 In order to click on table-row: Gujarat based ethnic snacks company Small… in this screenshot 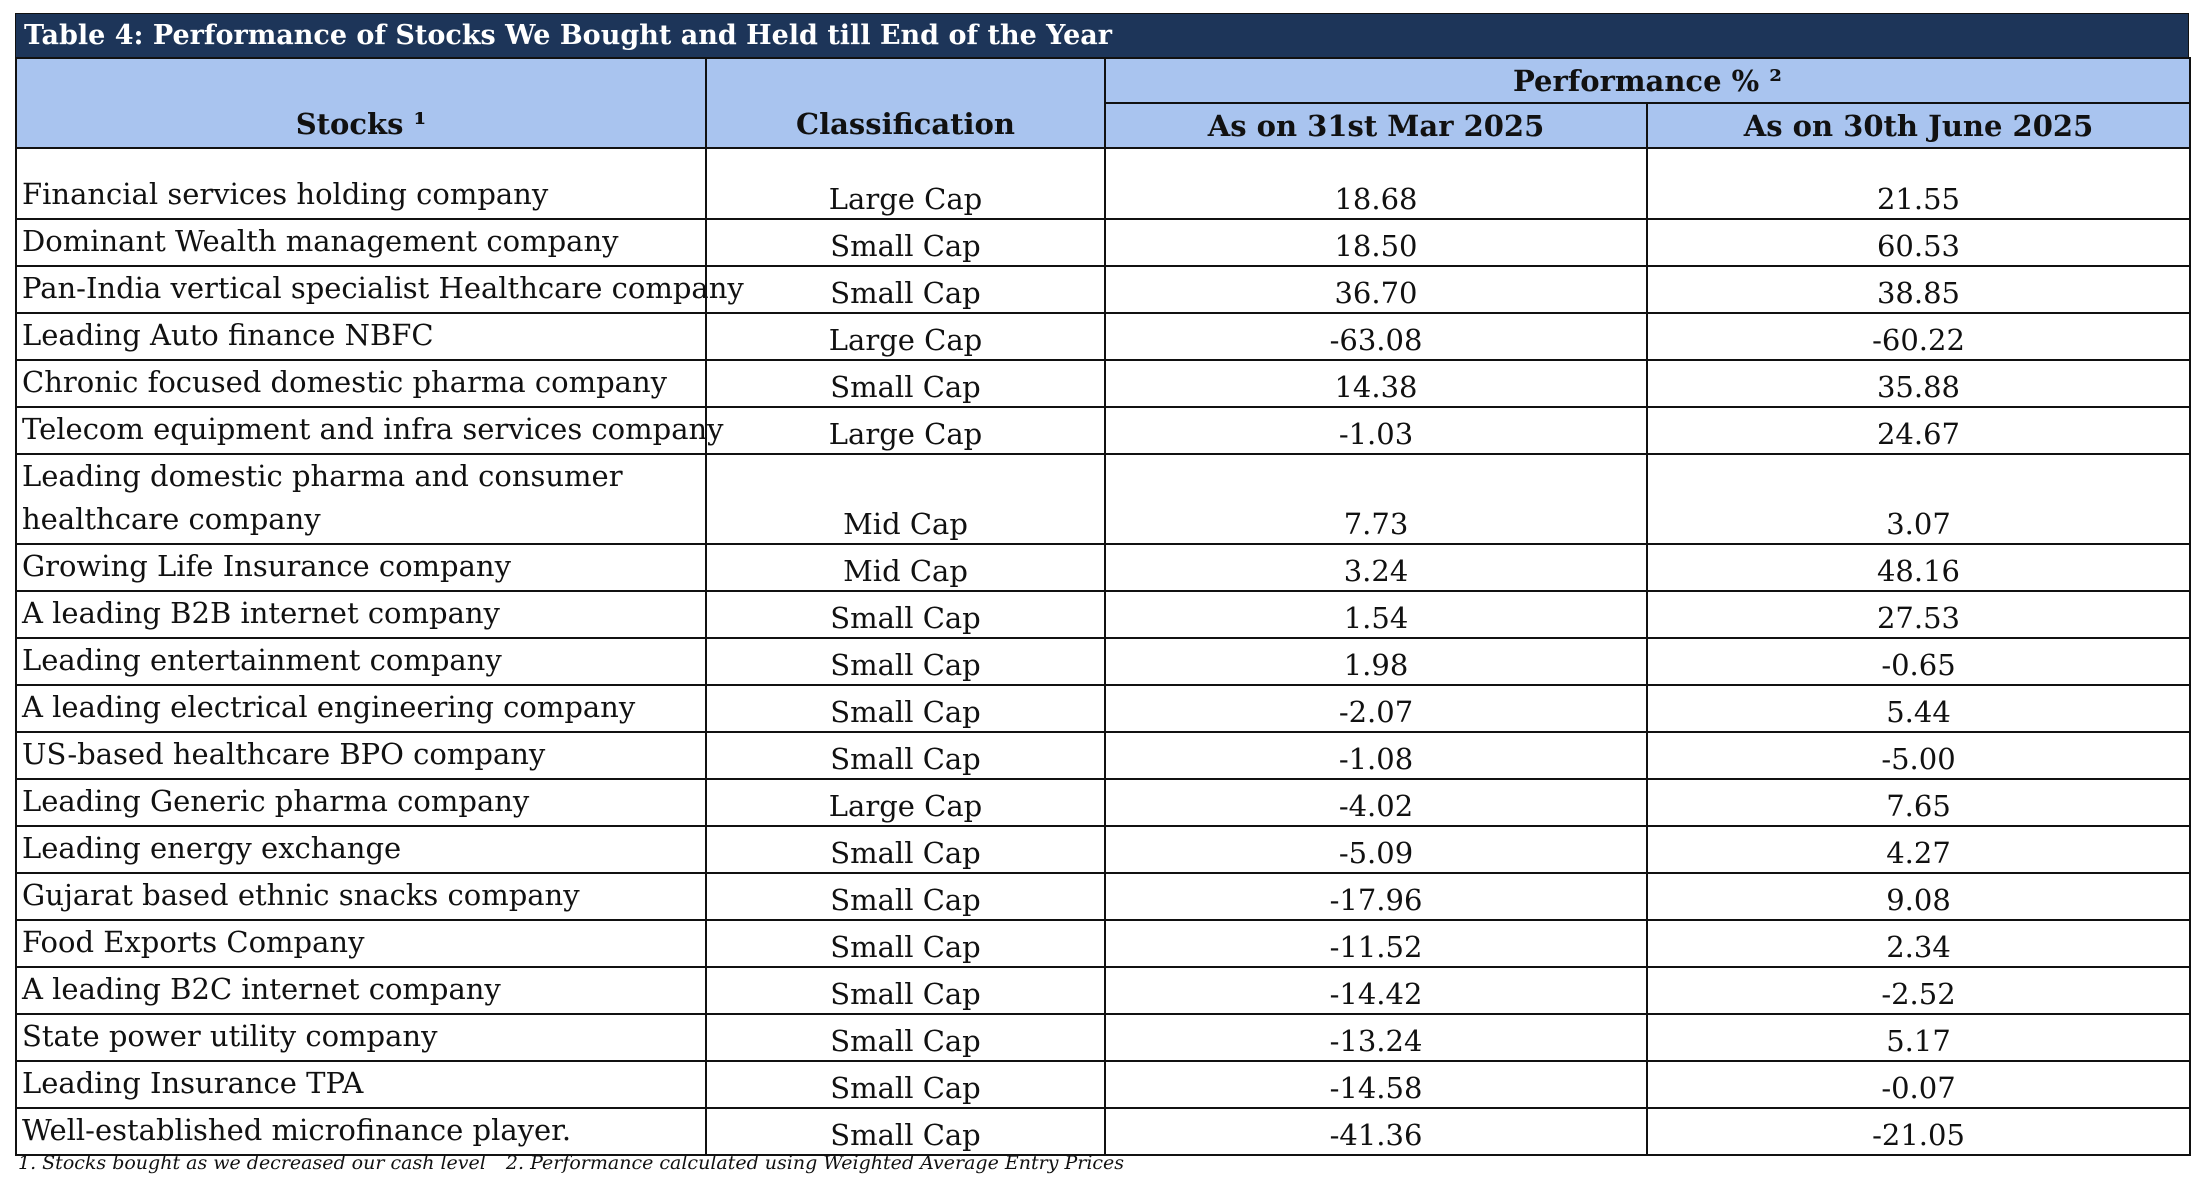, I will do `click(1103, 896)`.